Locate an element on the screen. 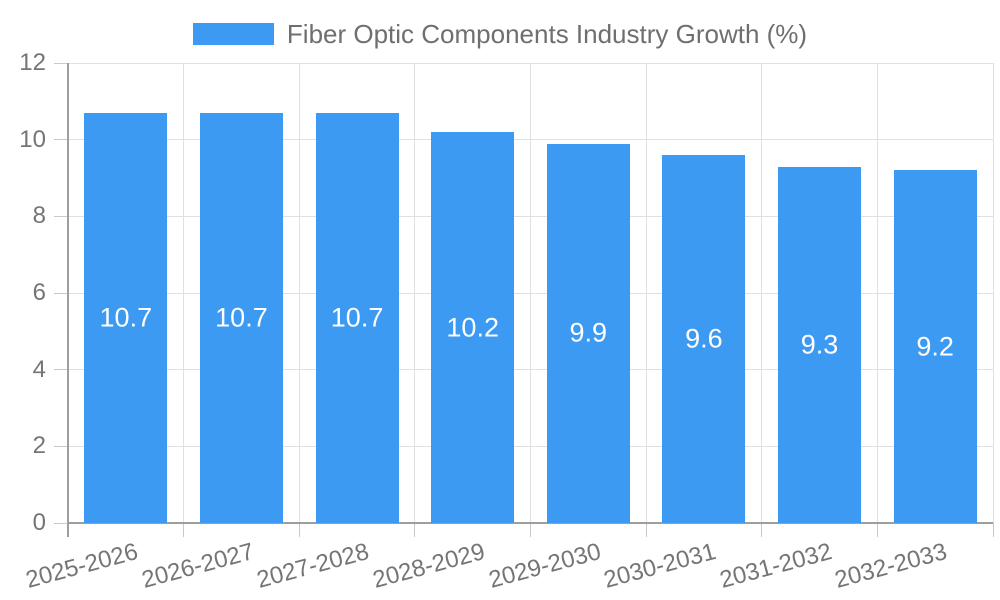 Image resolution: width=1000 pixels, height=600 pixels. x-axis-tick-label: 2026-2027 is located at coordinates (197, 566).